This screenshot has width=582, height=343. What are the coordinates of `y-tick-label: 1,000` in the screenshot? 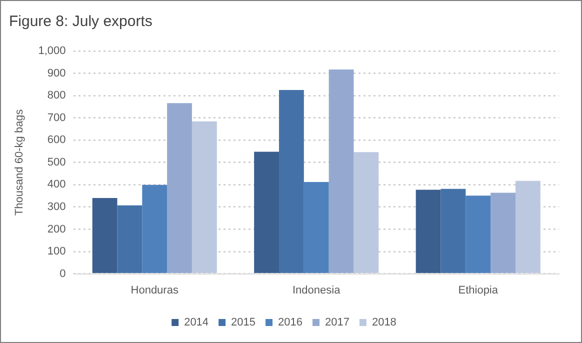 It's located at (52, 51).